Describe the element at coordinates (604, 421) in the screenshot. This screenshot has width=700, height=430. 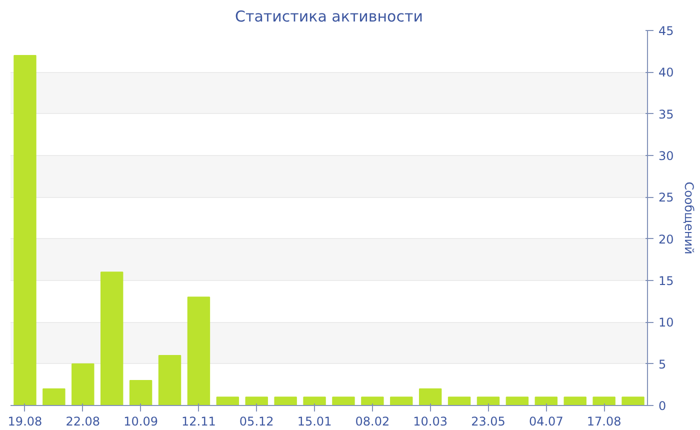
I see `x-tick-label: 17.08` at that location.